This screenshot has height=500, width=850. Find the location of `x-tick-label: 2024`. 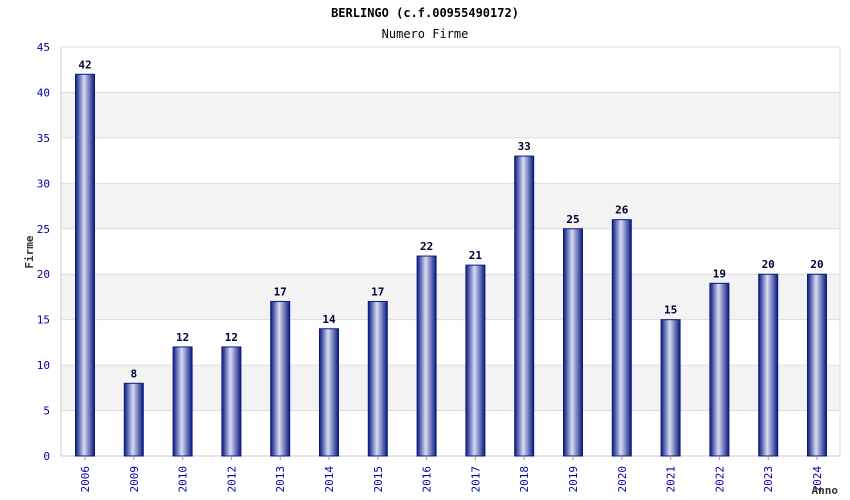

x-tick-label: 2024 is located at coordinates (817, 479).